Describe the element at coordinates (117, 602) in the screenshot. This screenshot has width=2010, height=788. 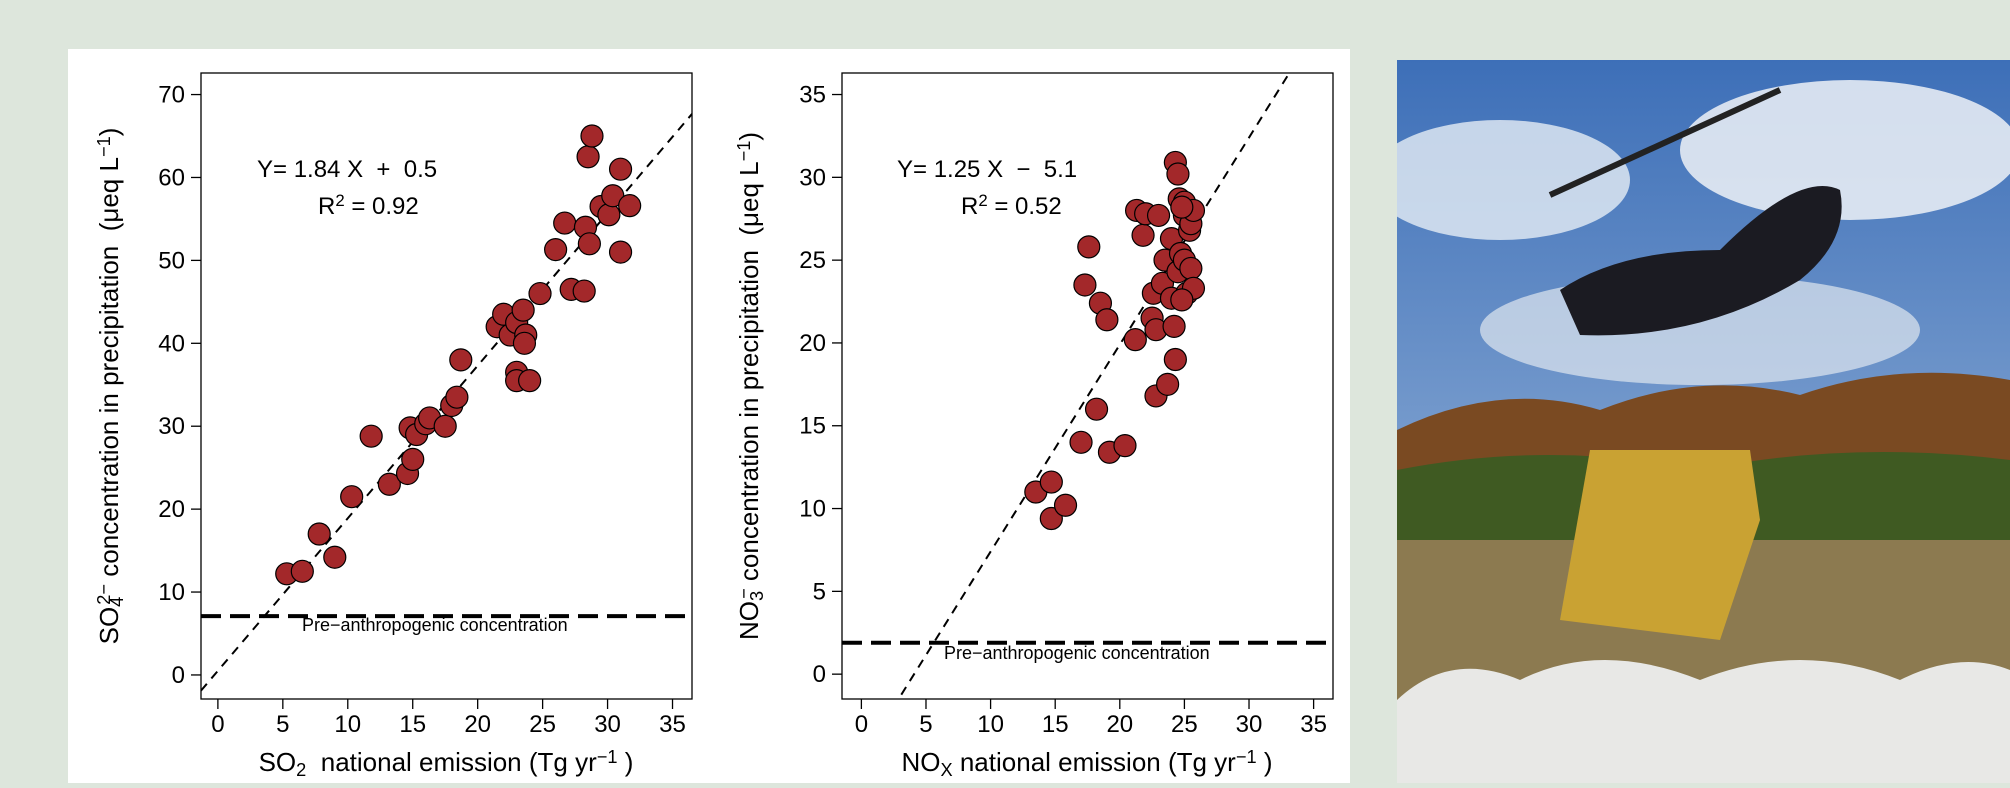
I see `y-axis-title-part: 4` at that location.